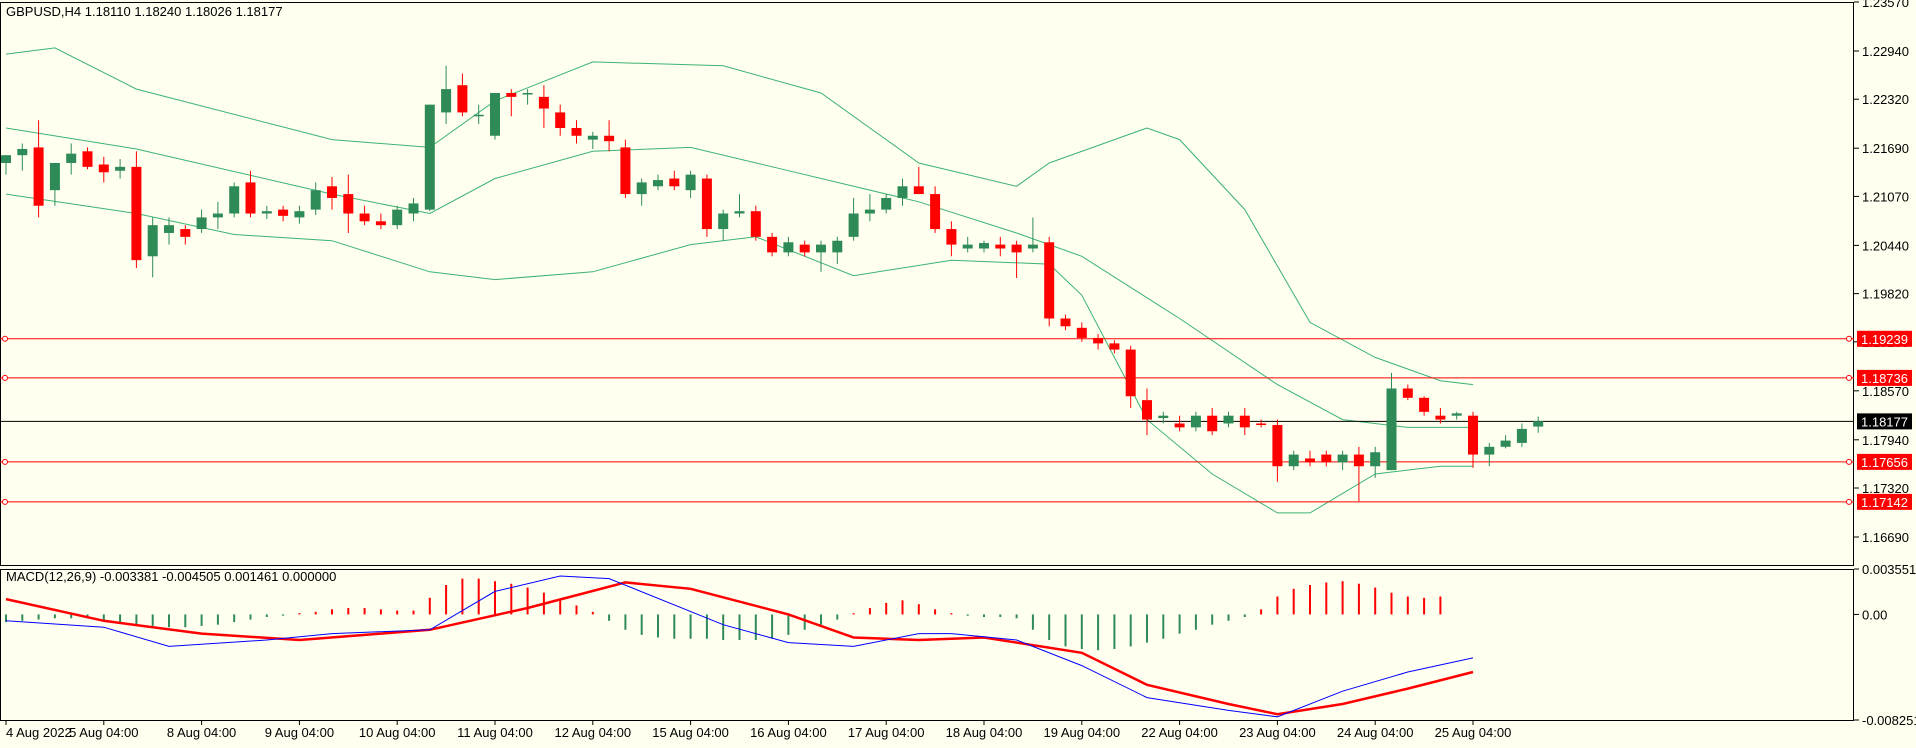 The height and width of the screenshot is (748, 1916). I want to click on time-tick-label: 23 Aug 04:00, so click(1277, 732).